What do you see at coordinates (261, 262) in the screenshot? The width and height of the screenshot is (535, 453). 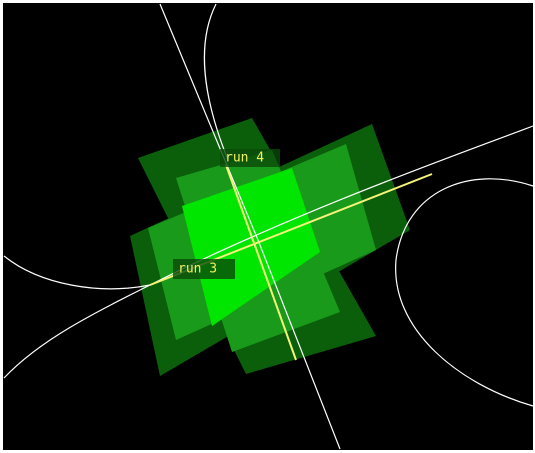 I see `run-4-line` at bounding box center [261, 262].